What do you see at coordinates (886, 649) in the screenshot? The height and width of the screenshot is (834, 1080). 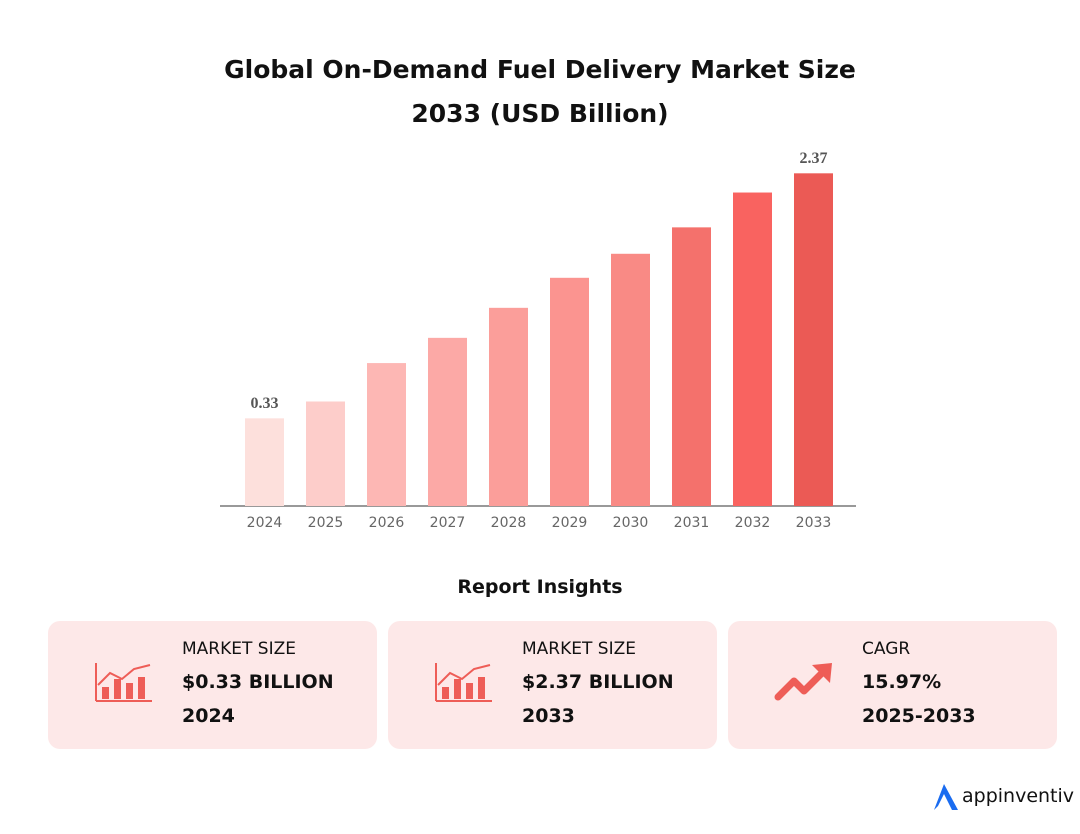 I see `card-label: CAGR` at bounding box center [886, 649].